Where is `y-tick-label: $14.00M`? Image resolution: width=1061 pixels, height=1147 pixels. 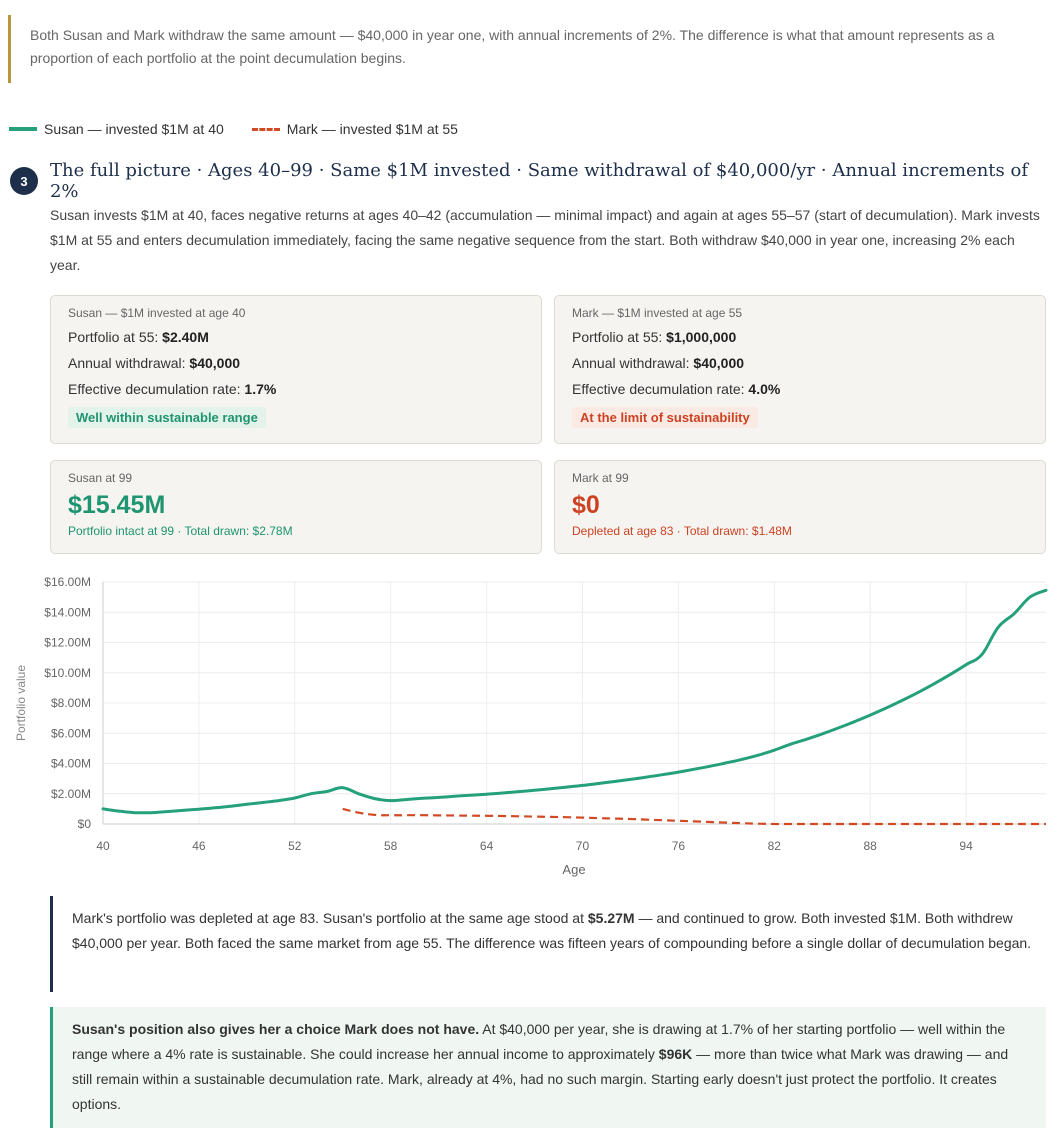
y-tick-label: $14.00M is located at coordinates (67, 612).